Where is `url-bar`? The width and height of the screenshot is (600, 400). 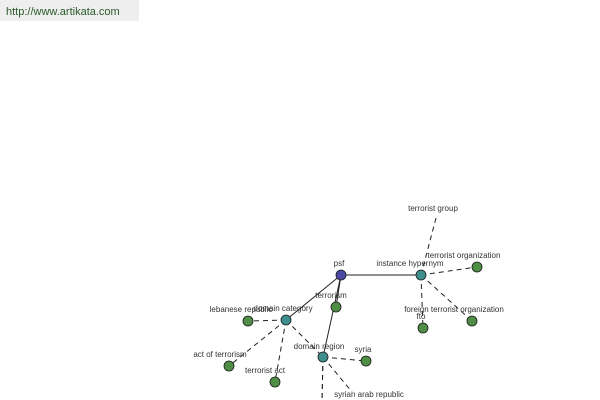 url-bar is located at coordinates (69, 10).